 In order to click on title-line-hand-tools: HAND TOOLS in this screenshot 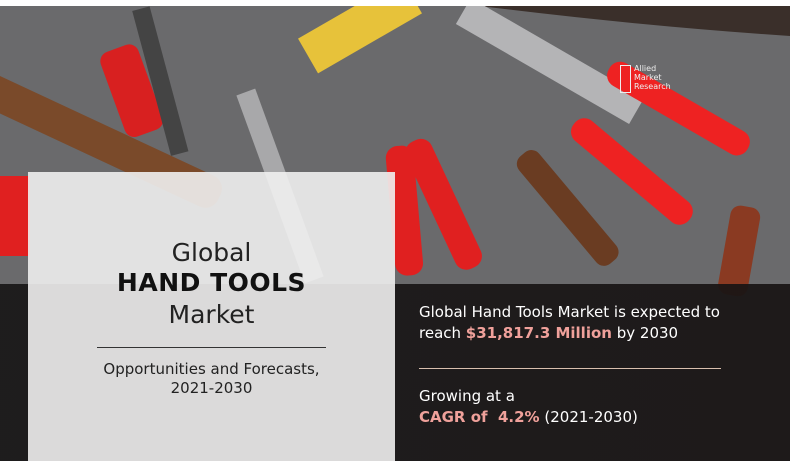, I will do `click(211, 282)`.